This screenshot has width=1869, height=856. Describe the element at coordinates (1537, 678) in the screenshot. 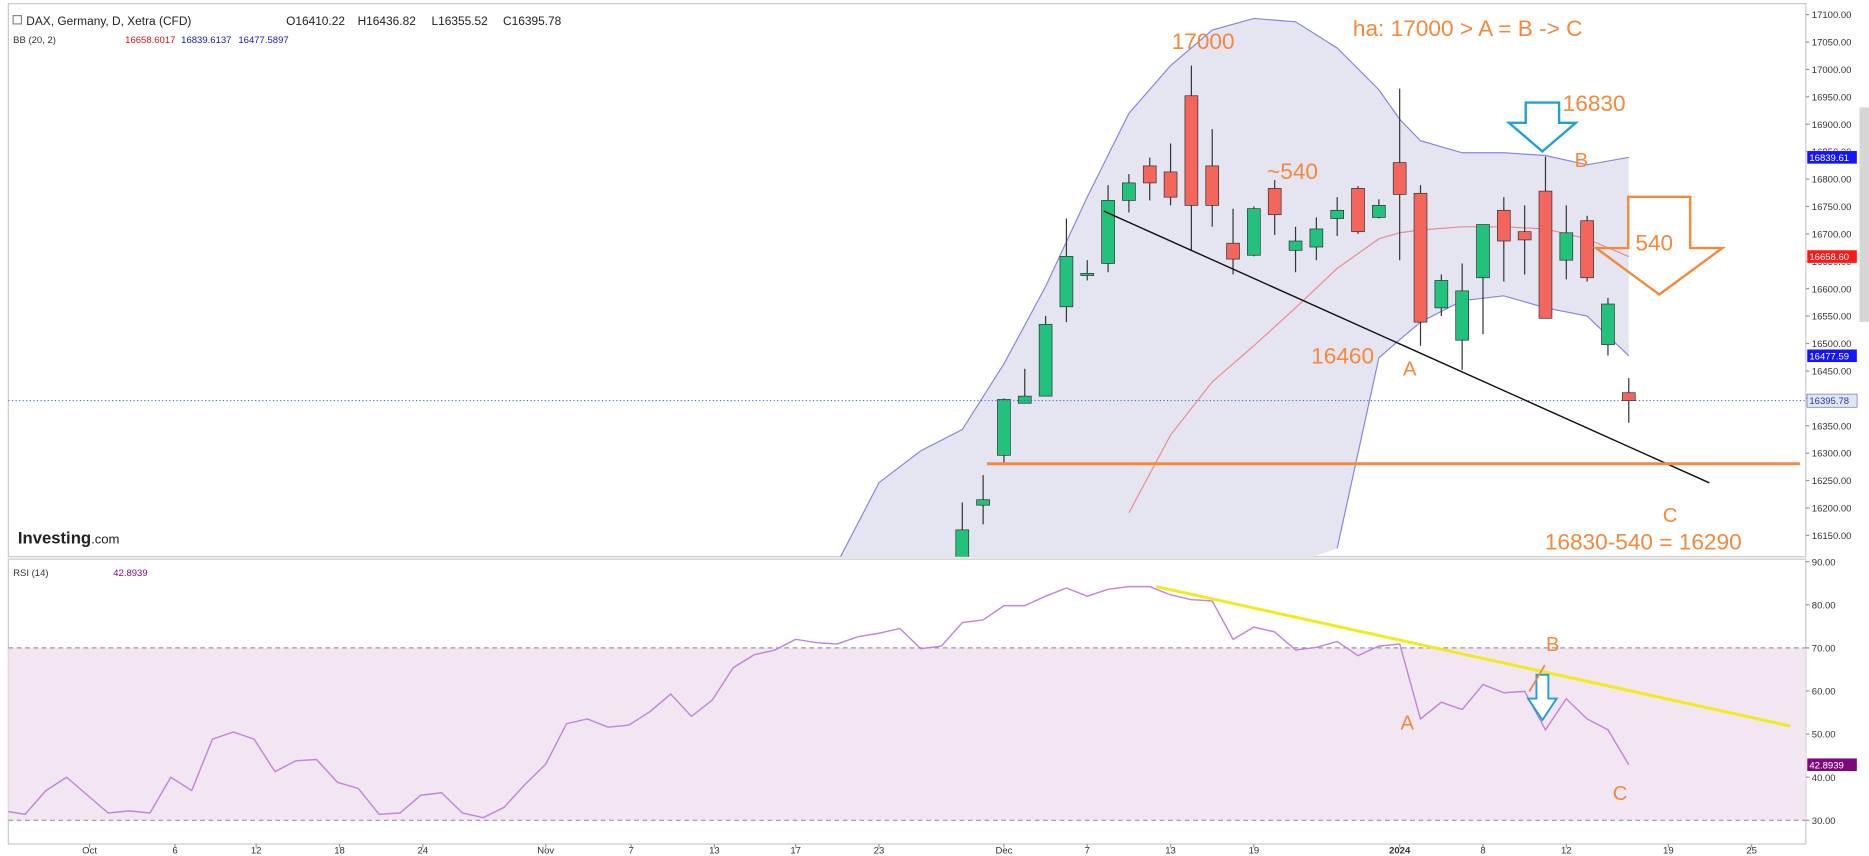

I see `rsi-tick-line` at that location.